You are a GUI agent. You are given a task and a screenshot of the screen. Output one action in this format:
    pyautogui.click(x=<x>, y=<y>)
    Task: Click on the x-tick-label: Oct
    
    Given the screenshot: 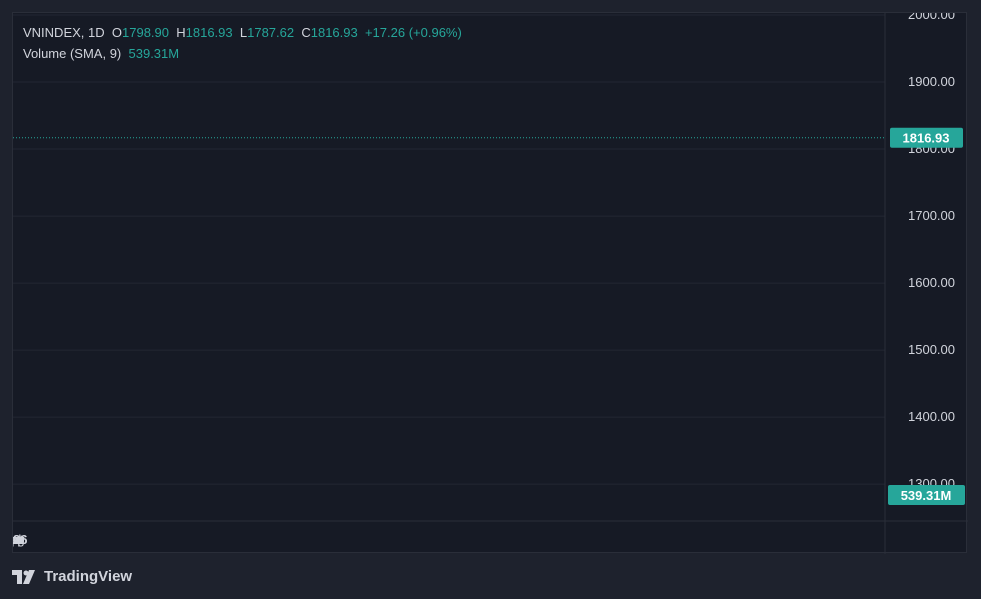 What is the action you would take?
    pyautogui.click(x=18, y=539)
    